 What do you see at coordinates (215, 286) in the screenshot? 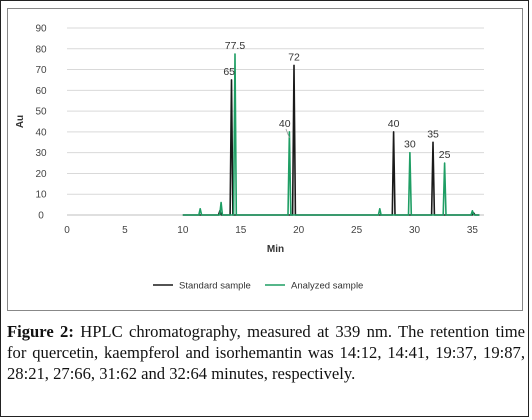
I see `legend-label-0: Standard sample` at bounding box center [215, 286].